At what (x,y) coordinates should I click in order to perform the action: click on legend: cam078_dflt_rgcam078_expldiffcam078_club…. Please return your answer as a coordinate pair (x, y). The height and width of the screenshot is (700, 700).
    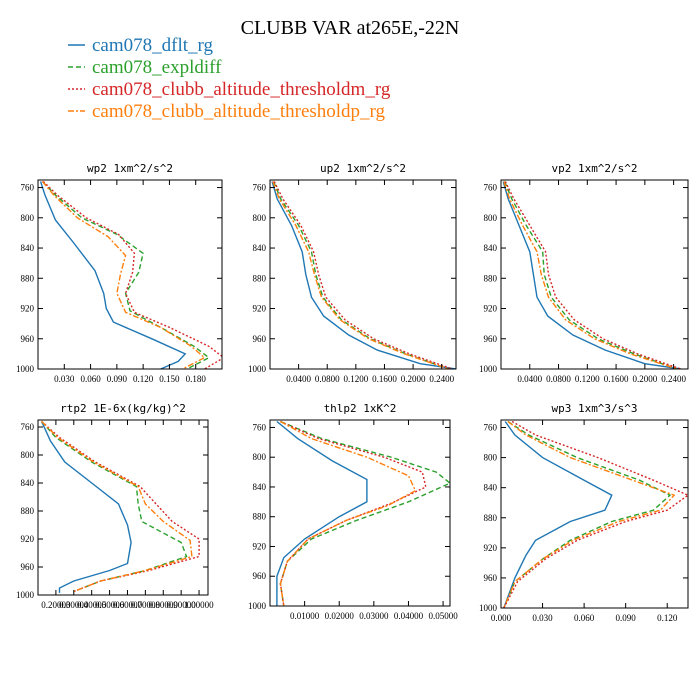
    Looking at the image, I should click on (229, 78).